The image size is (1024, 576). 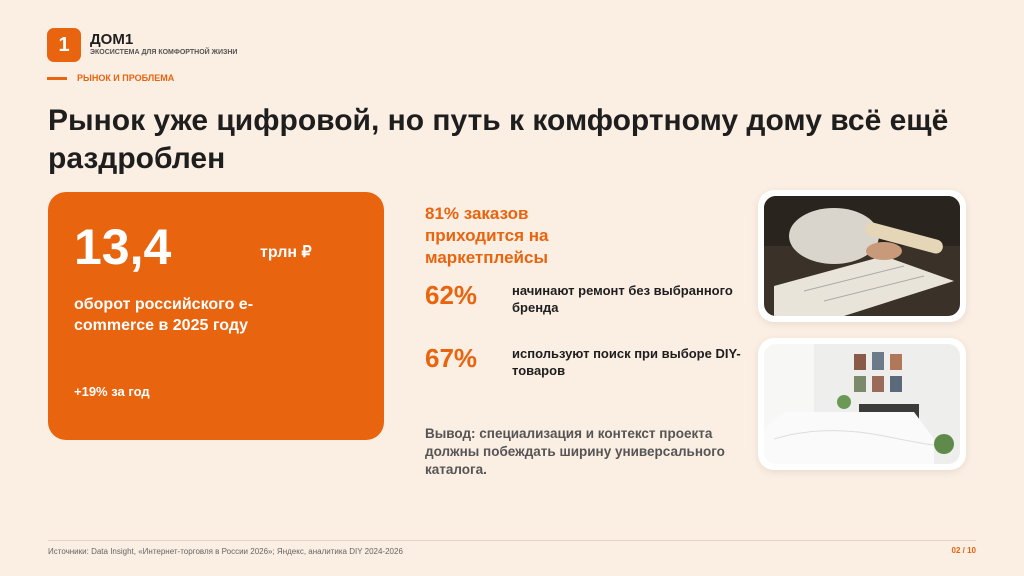 What do you see at coordinates (123, 247) in the screenshot?
I see `metric-value: 13,4` at bounding box center [123, 247].